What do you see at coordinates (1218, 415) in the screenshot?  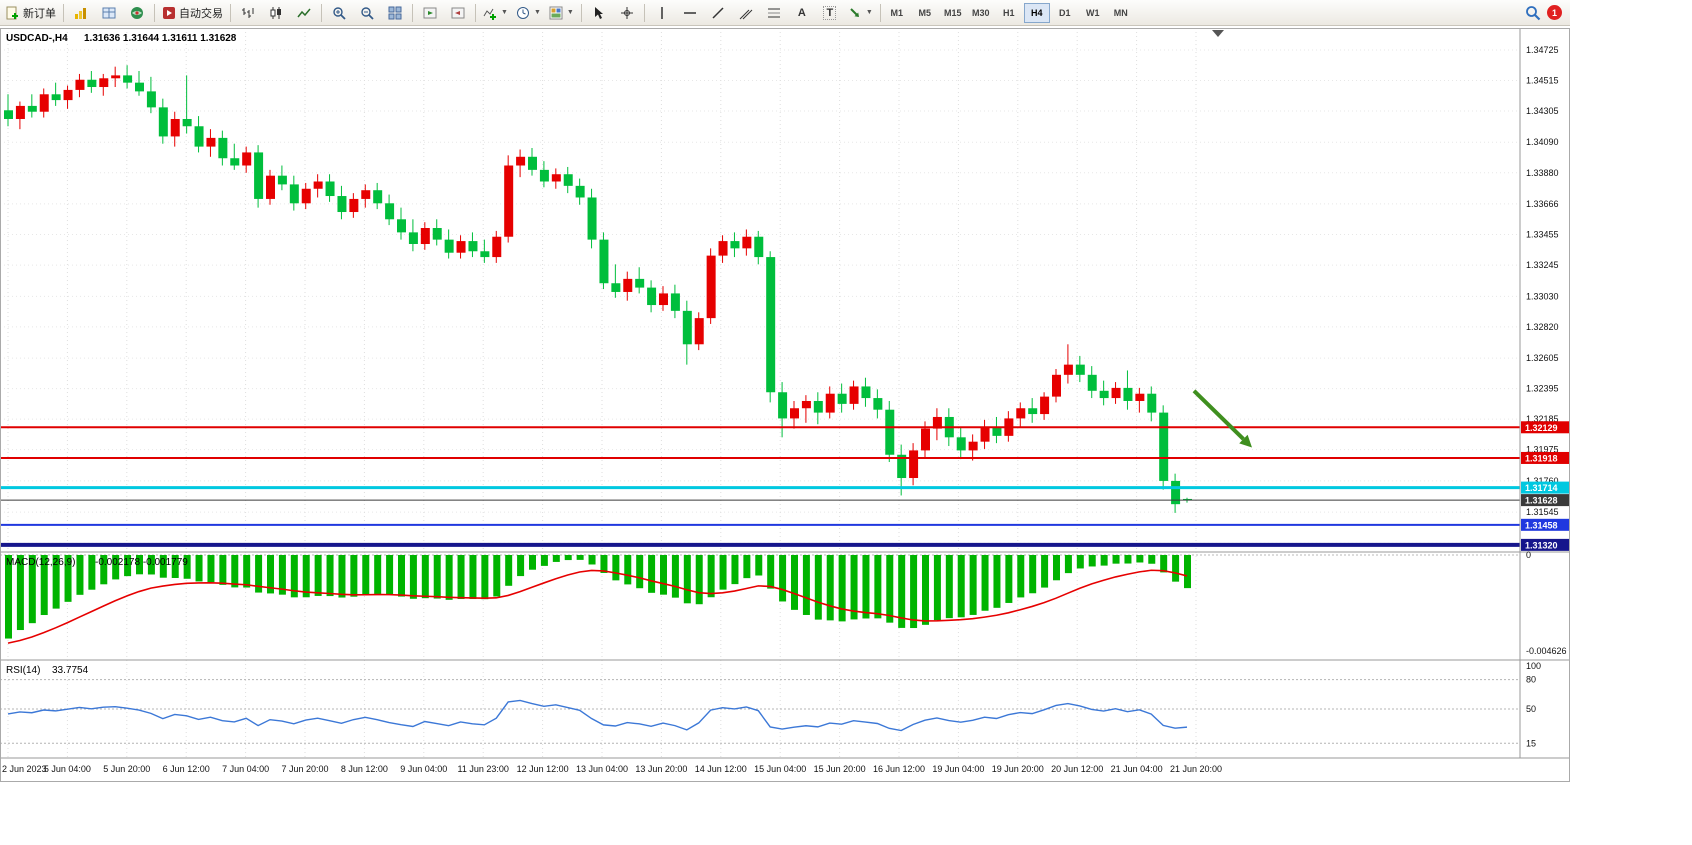 I see `arrow-annotation-line` at bounding box center [1218, 415].